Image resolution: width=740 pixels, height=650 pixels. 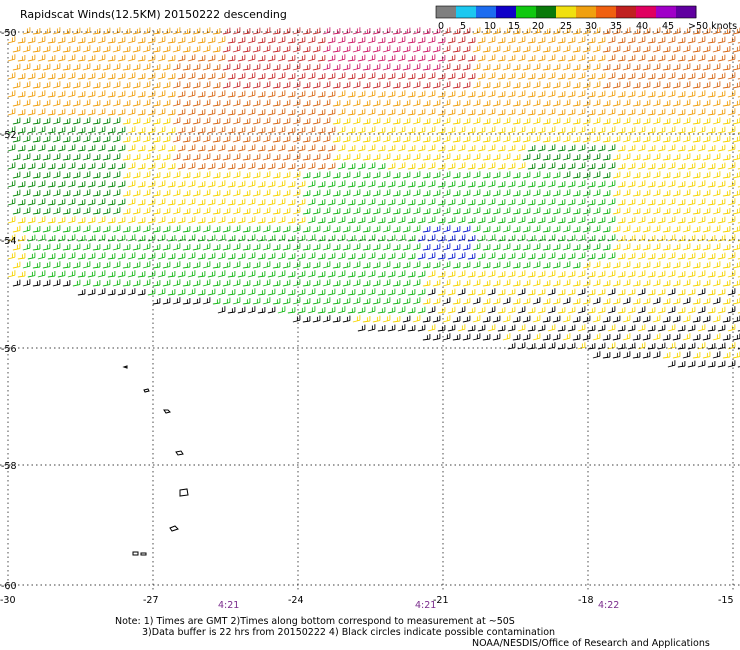 I want to click on lon-label: -27, so click(x=151, y=600).